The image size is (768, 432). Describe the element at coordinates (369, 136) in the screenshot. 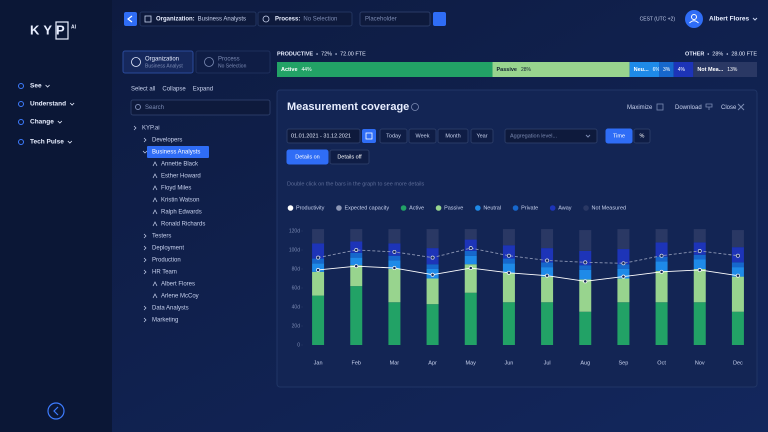

I see `calendar-button` at that location.